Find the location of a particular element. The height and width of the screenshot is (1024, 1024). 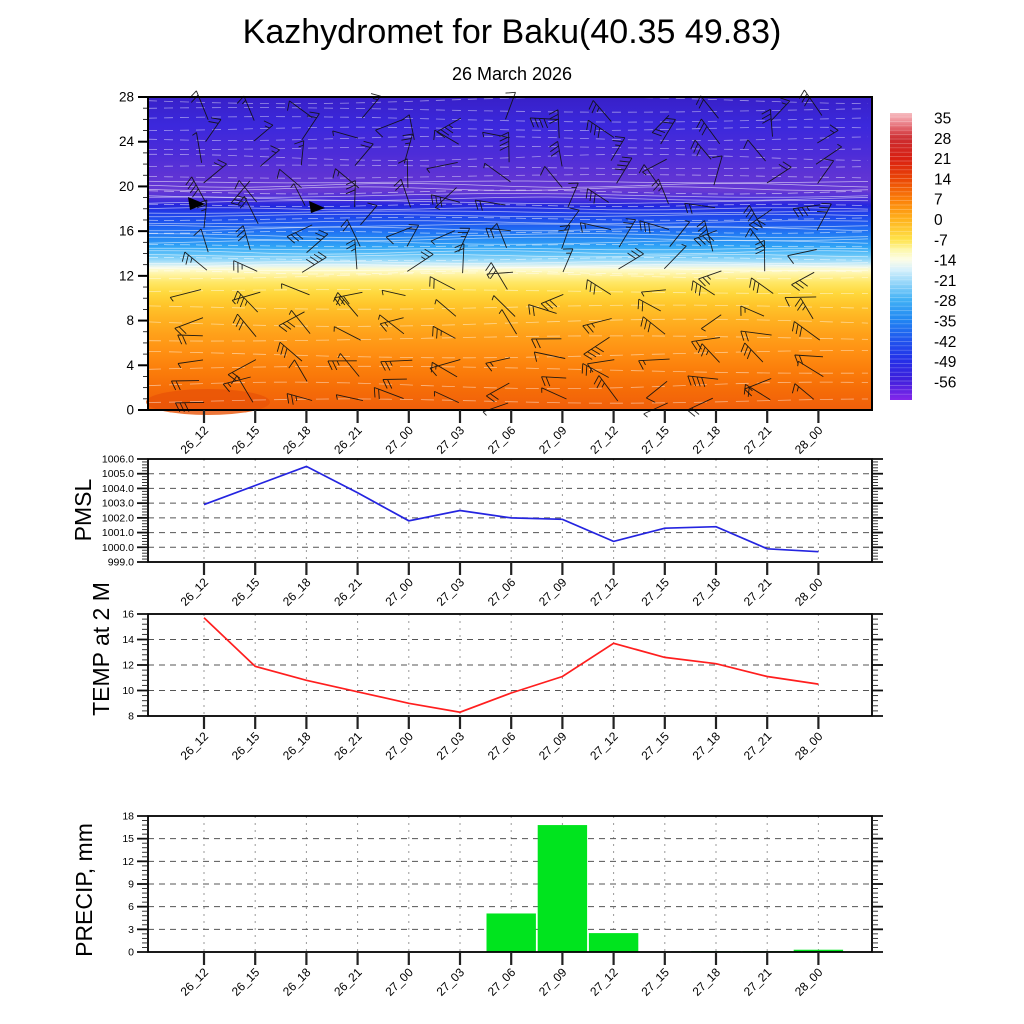

warm-patch is located at coordinates (208, 402).